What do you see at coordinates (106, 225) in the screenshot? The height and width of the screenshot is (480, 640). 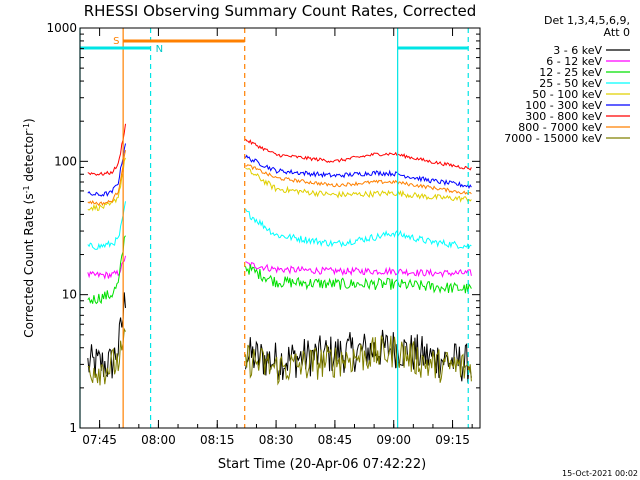 I see `series-4-pre-line` at bounding box center [106, 225].